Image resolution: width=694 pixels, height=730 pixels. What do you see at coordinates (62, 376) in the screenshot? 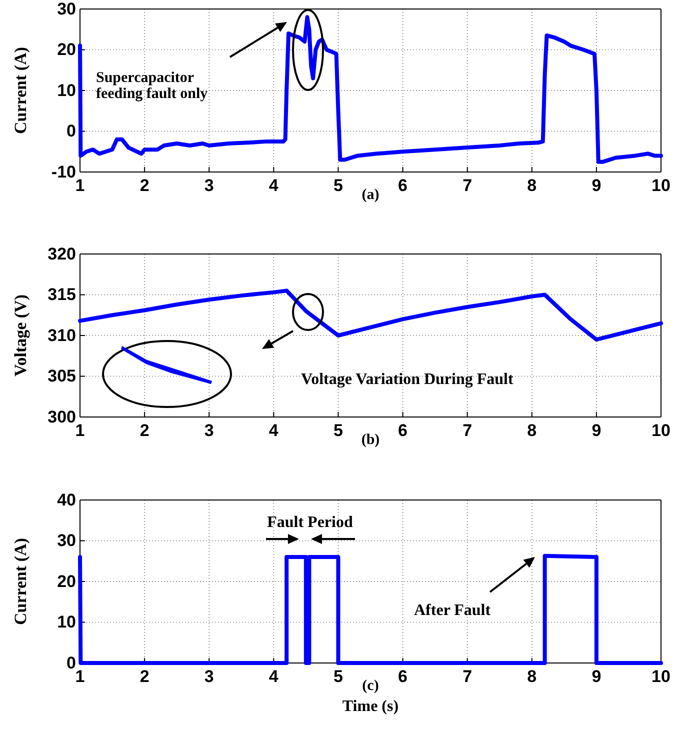
I see `y-tick-label: 305` at bounding box center [62, 376].